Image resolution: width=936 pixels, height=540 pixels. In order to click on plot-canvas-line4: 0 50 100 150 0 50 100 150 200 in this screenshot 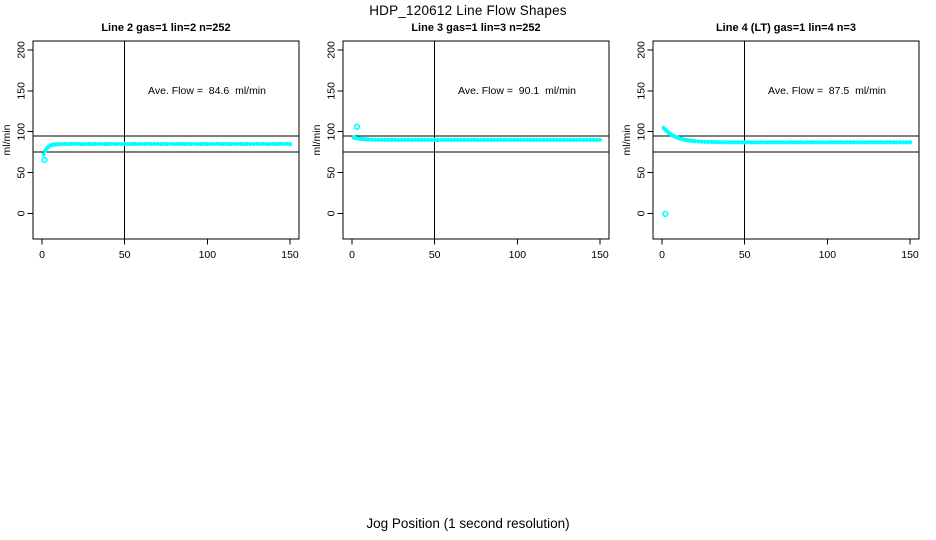, I will do `click(778, 150)`.